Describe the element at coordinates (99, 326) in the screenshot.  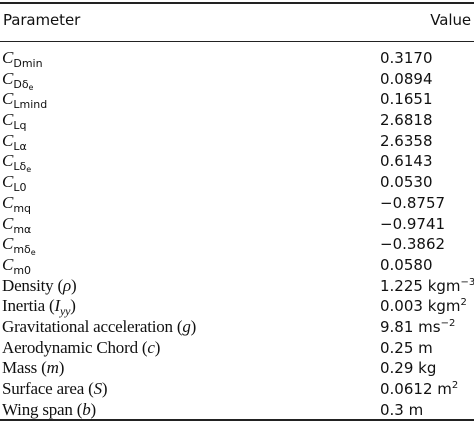
I see `parameter-cell: Gravitational acceleration (g)` at that location.